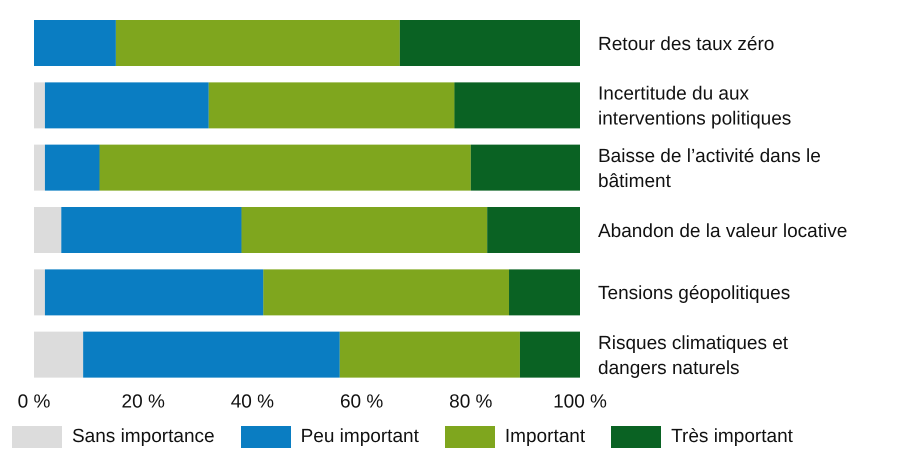 This screenshot has width=898, height=458. What do you see at coordinates (143, 437) in the screenshot?
I see `legend-label: Sans importance` at bounding box center [143, 437].